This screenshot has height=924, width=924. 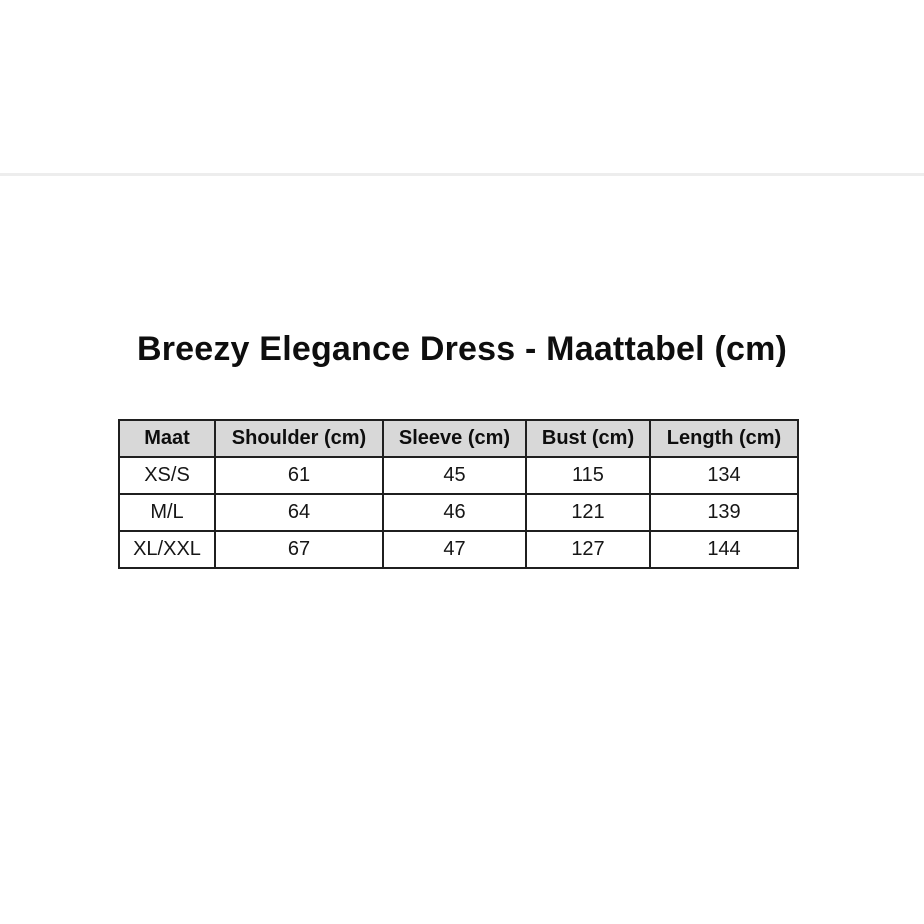 What do you see at coordinates (724, 475) in the screenshot?
I see `length-value-cell: 134` at bounding box center [724, 475].